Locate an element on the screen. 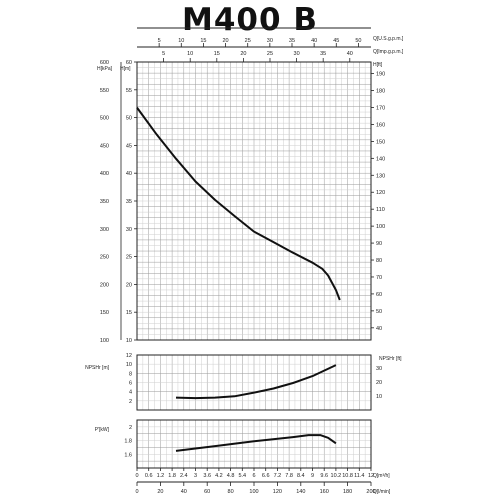  ft-tick-label: 40 is located at coordinates (379, 329).